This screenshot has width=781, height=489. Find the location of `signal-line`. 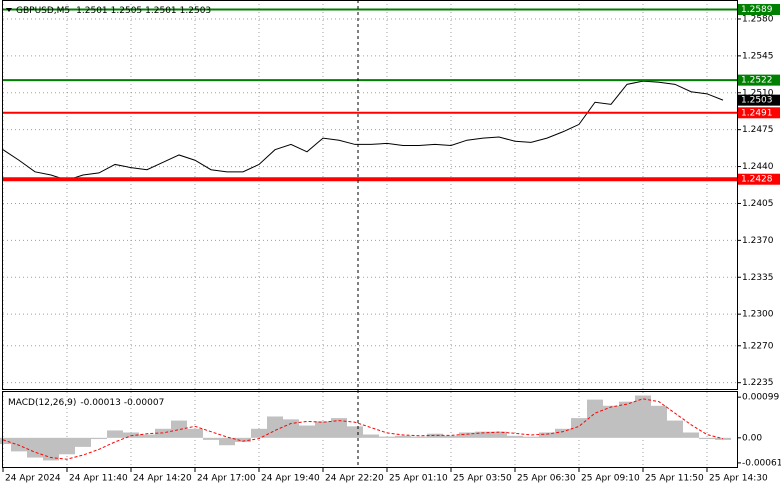

signal-line is located at coordinates (363, 429).